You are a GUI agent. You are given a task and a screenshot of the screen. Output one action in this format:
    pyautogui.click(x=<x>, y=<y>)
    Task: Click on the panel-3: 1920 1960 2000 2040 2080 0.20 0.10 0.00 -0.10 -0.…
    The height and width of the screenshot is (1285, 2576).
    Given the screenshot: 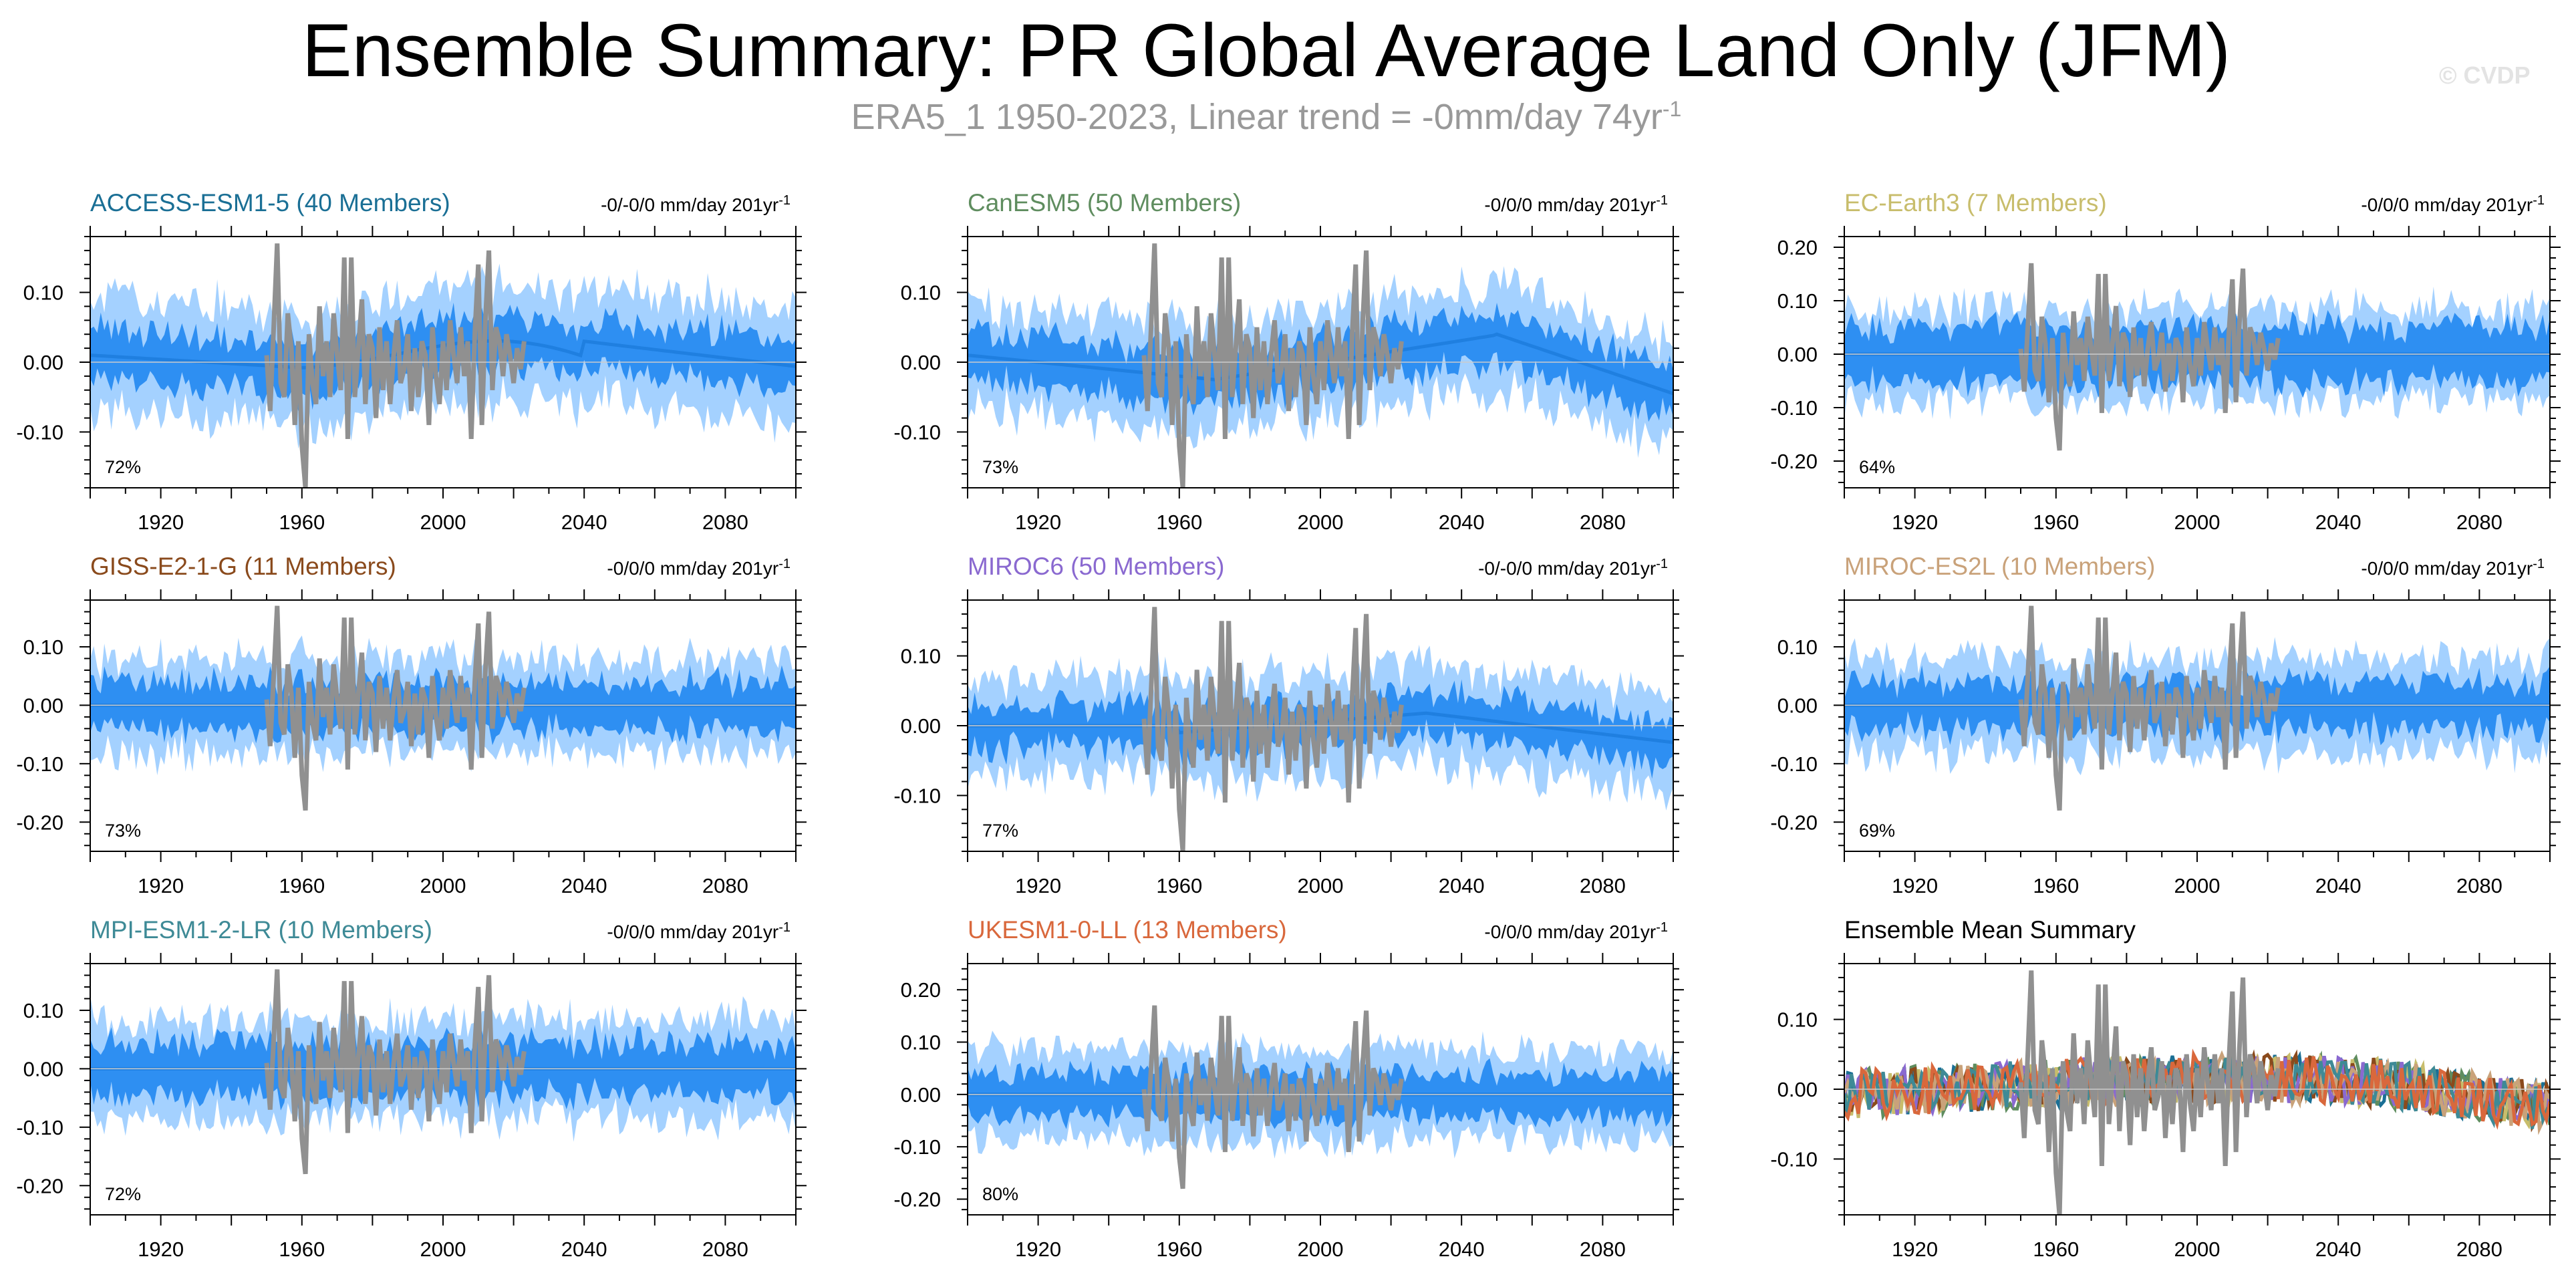 What is the action you would take?
    pyautogui.click(x=2165, y=361)
    